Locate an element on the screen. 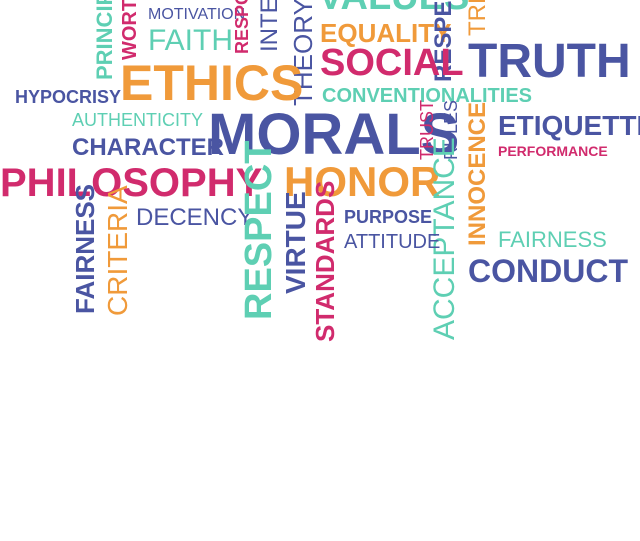  word-decency: DECENCY is located at coordinates (195, 217).